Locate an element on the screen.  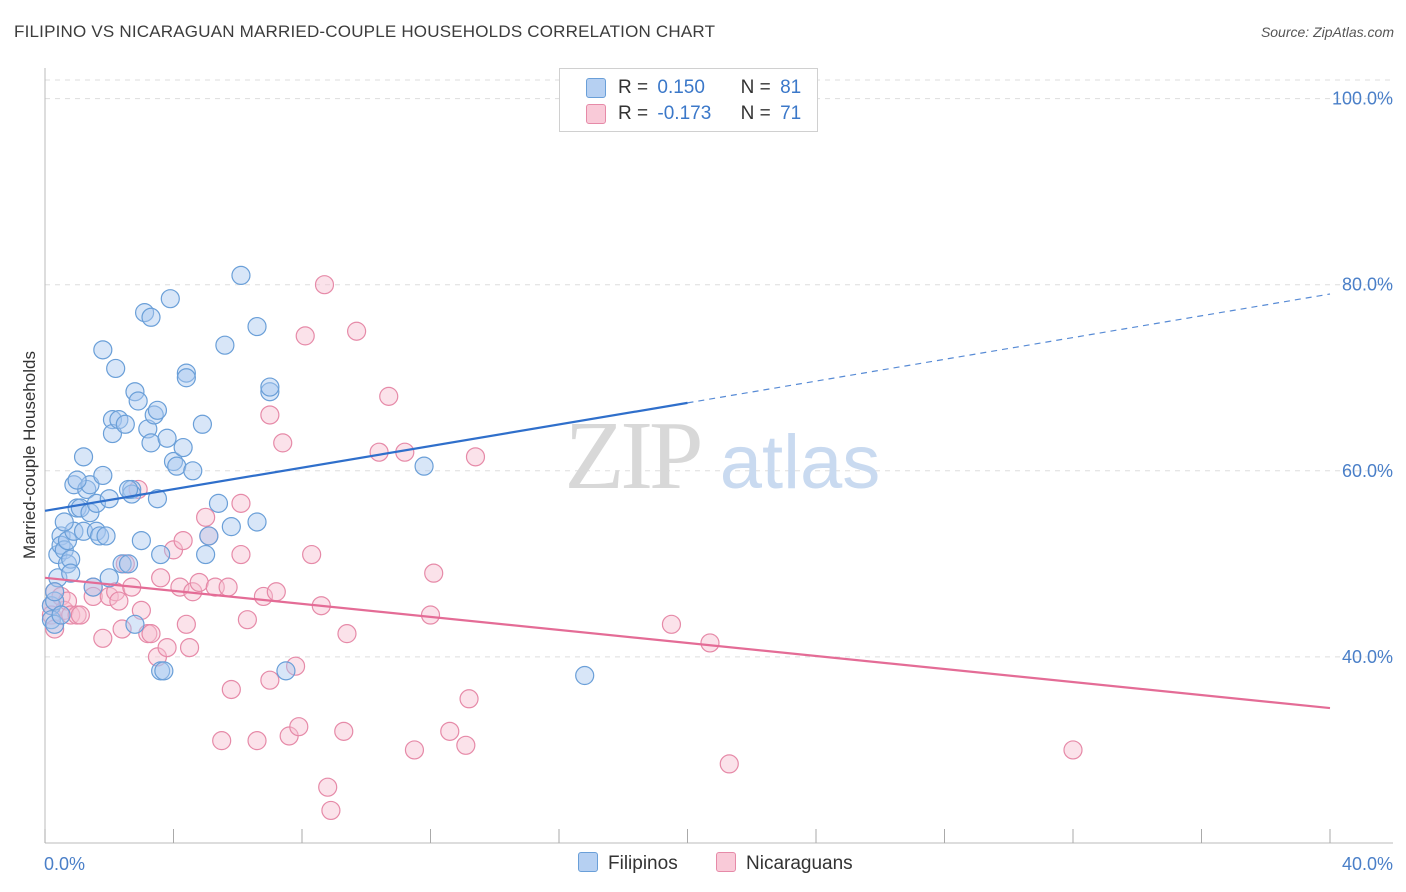
legend-r-value: 0.150 is located at coordinates (681, 87).